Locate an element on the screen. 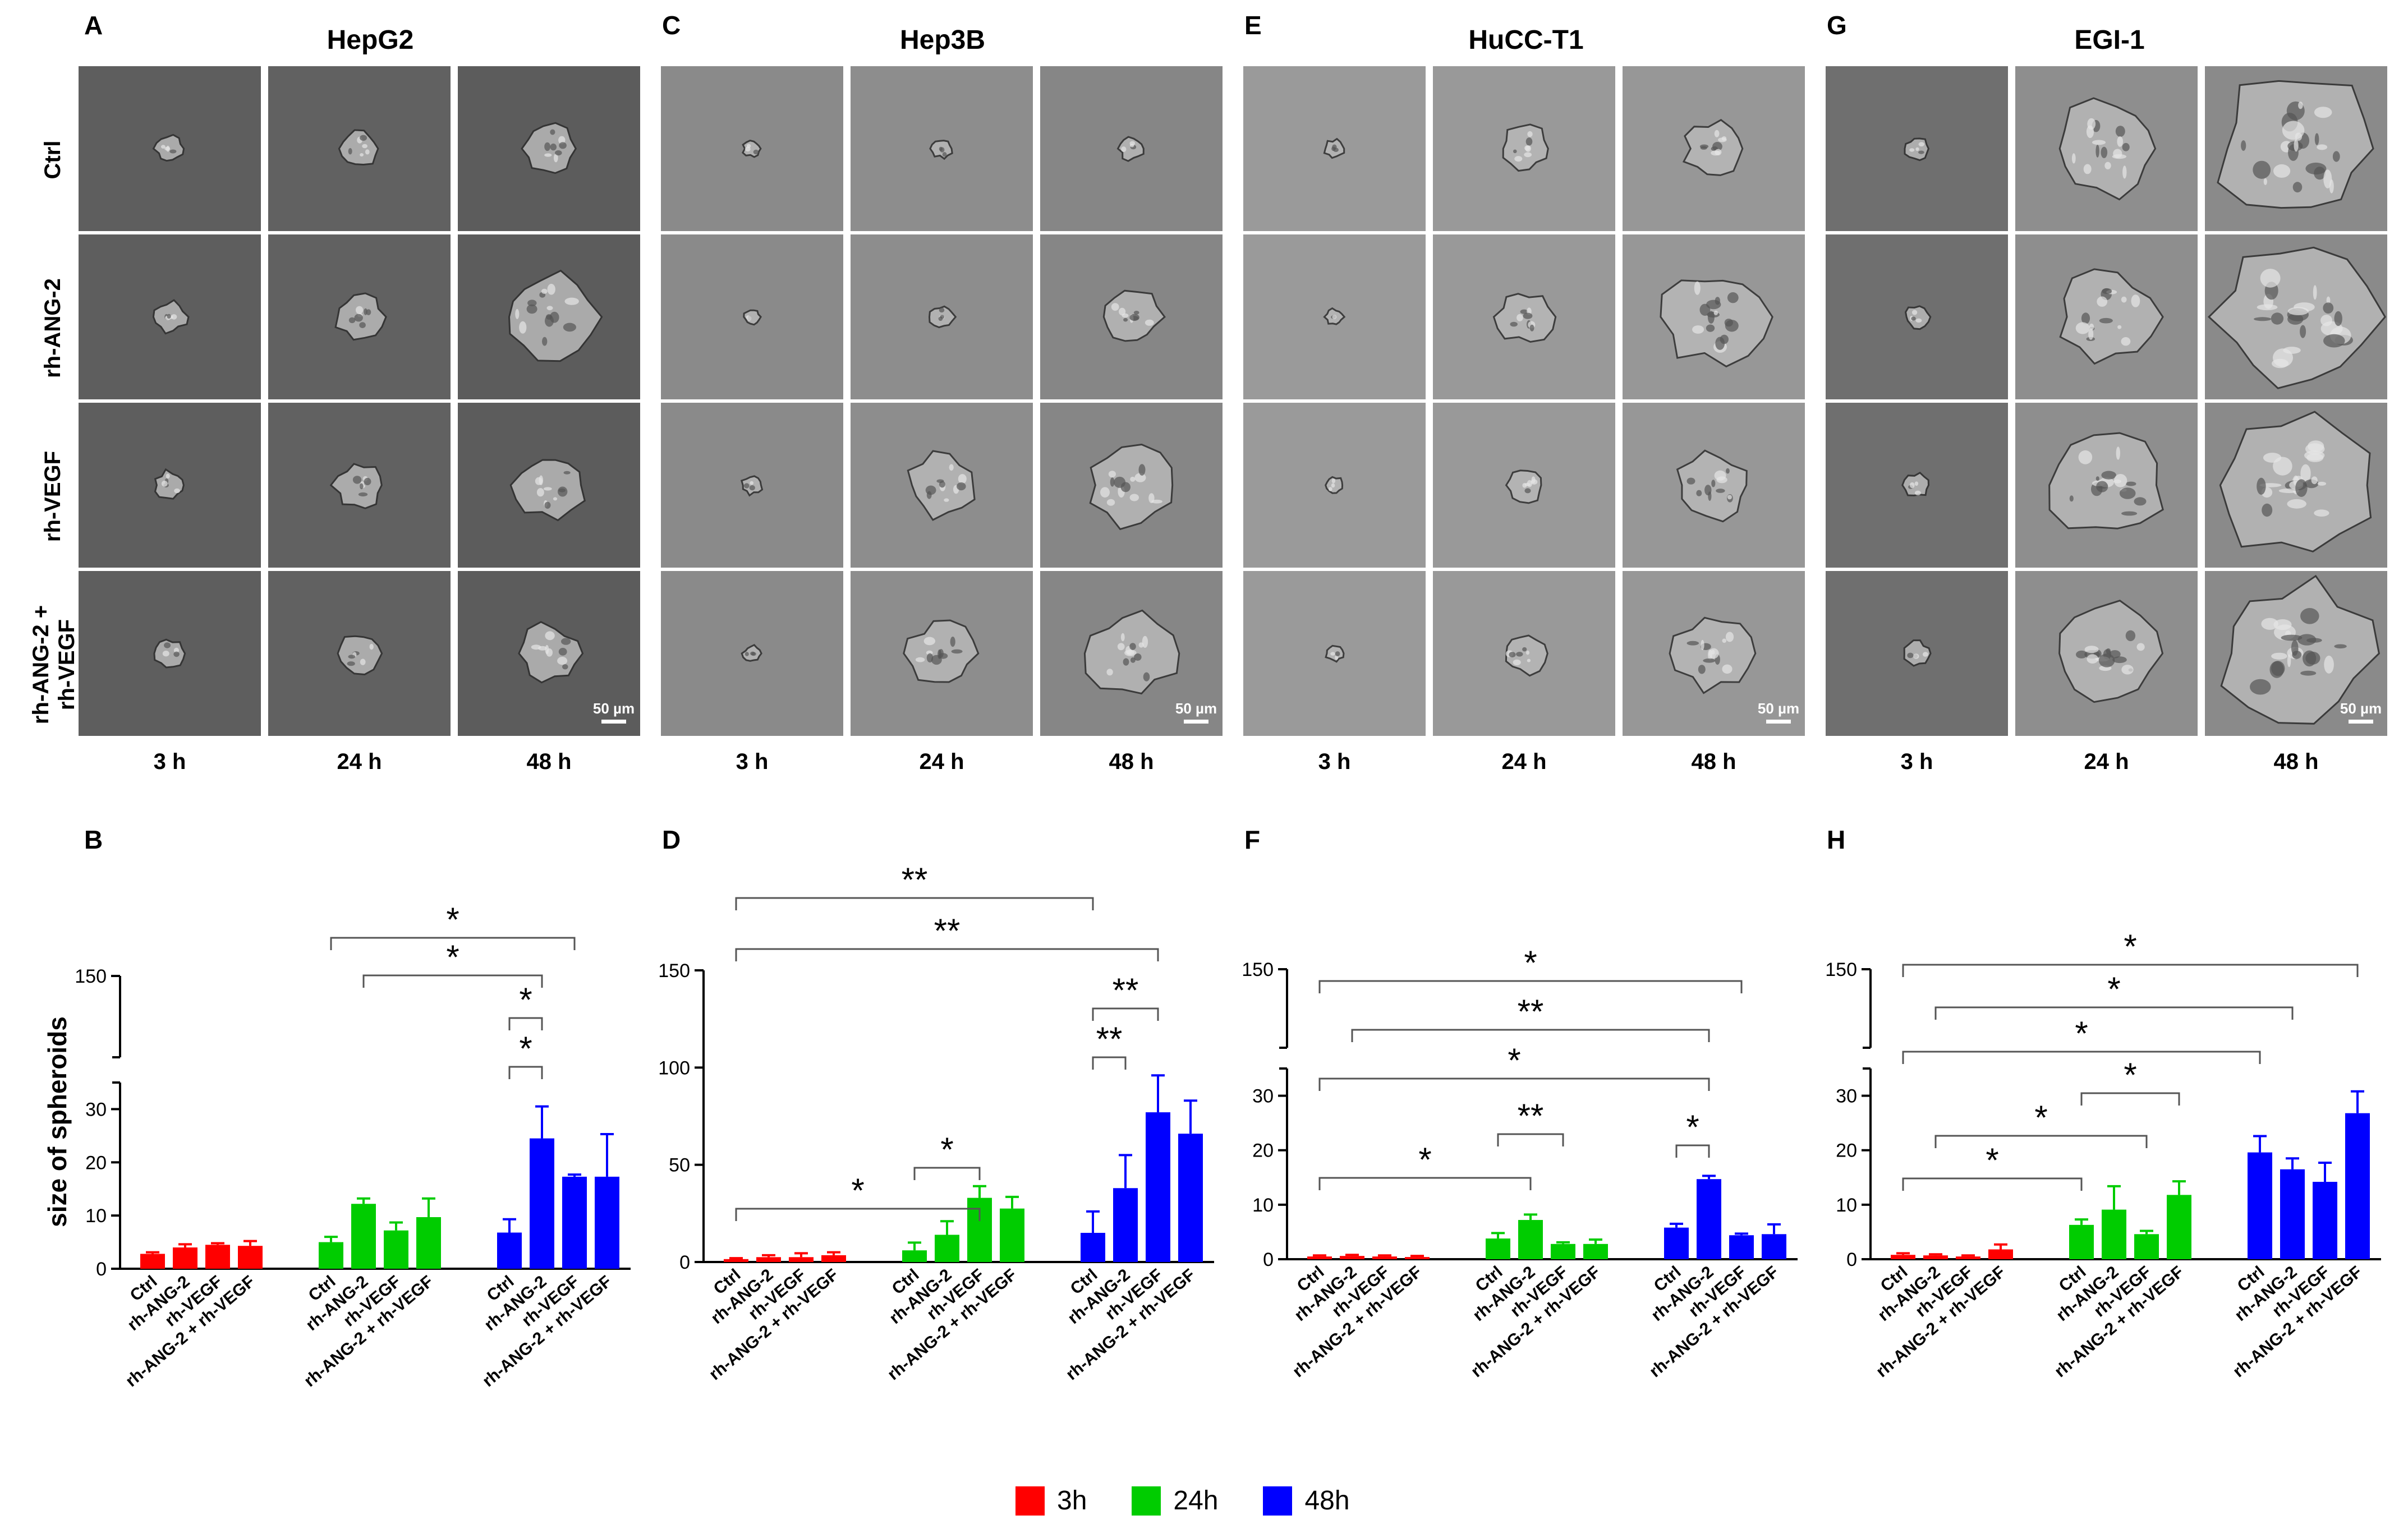  y-tick-label: 20 is located at coordinates (1846, 1151).